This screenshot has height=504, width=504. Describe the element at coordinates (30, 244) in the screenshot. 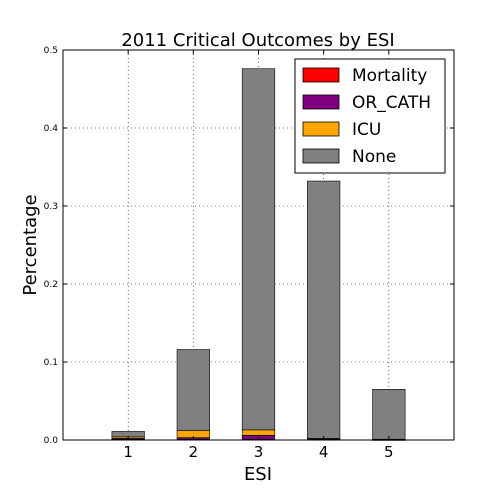

I see `y-axis-label: Percentage` at that location.